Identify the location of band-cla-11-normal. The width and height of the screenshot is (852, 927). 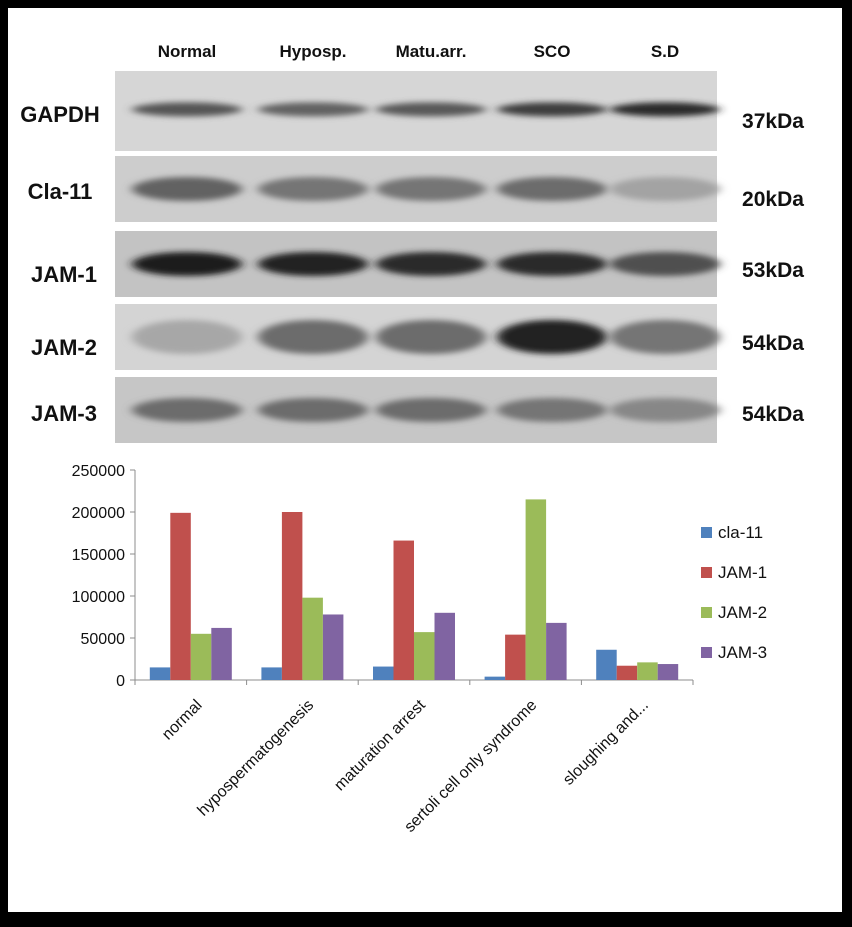
(187, 189).